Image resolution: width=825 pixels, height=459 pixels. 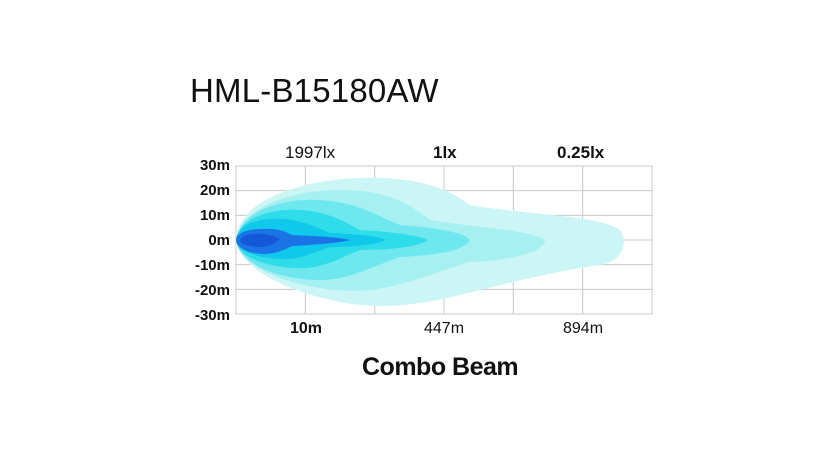 I want to click on y-tick-neg30: -30m, so click(x=212, y=315).